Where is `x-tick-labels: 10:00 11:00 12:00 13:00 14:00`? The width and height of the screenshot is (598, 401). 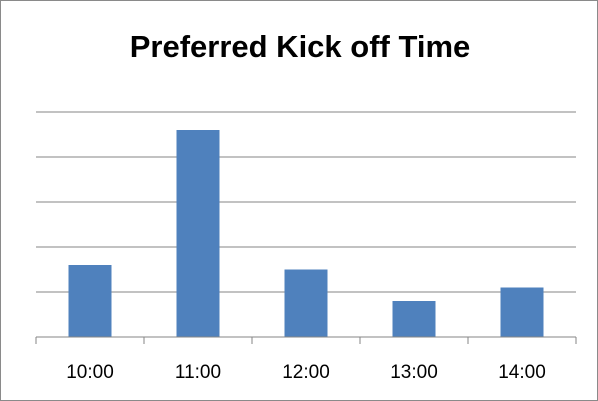 x-tick-labels: 10:00 11:00 12:00 13:00 14:00 is located at coordinates (306, 372).